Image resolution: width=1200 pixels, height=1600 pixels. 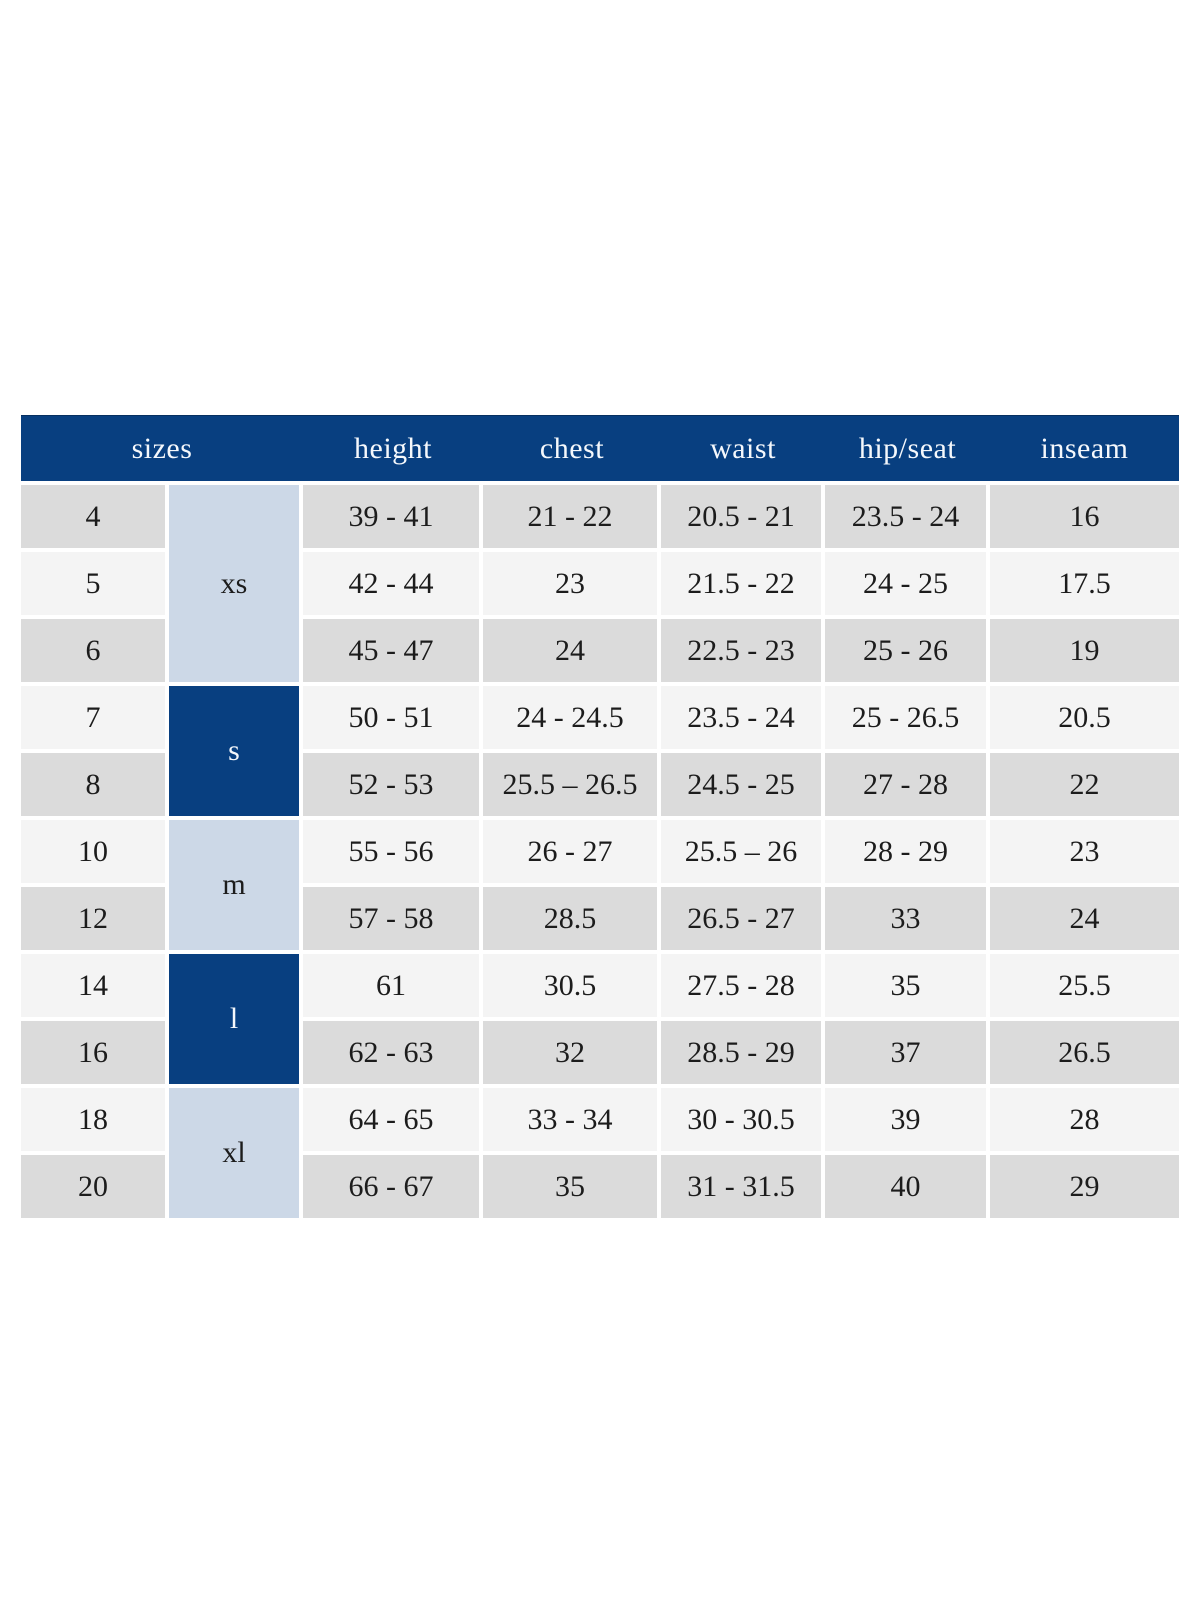 What do you see at coordinates (905, 784) in the screenshot?
I see `hip-seat-cell: 27 - 28` at bounding box center [905, 784].